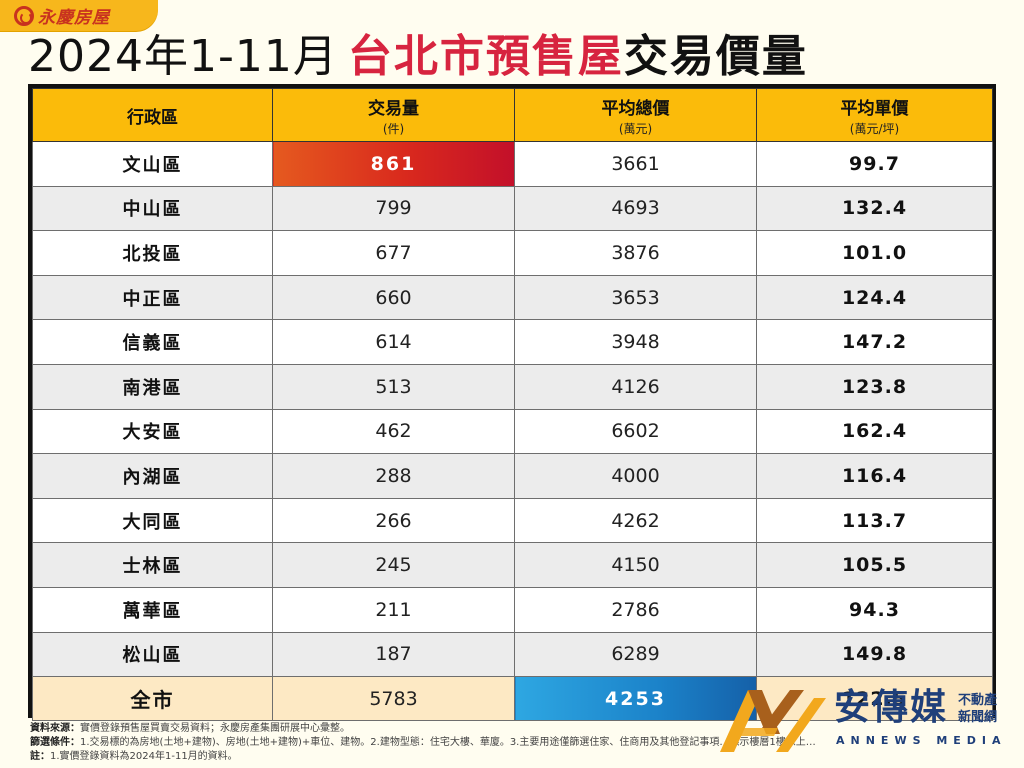 This screenshot has height=768, width=1024. I want to click on cell-volume: 660, so click(393, 297).